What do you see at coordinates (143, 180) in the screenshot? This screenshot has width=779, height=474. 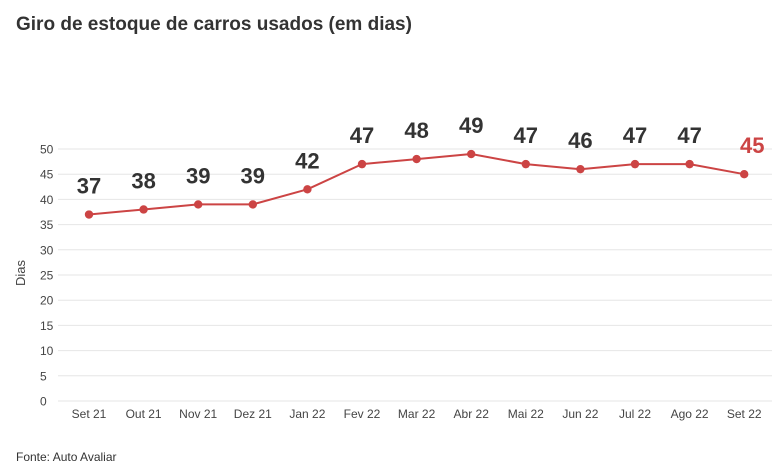 I see `data-label: 38` at bounding box center [143, 180].